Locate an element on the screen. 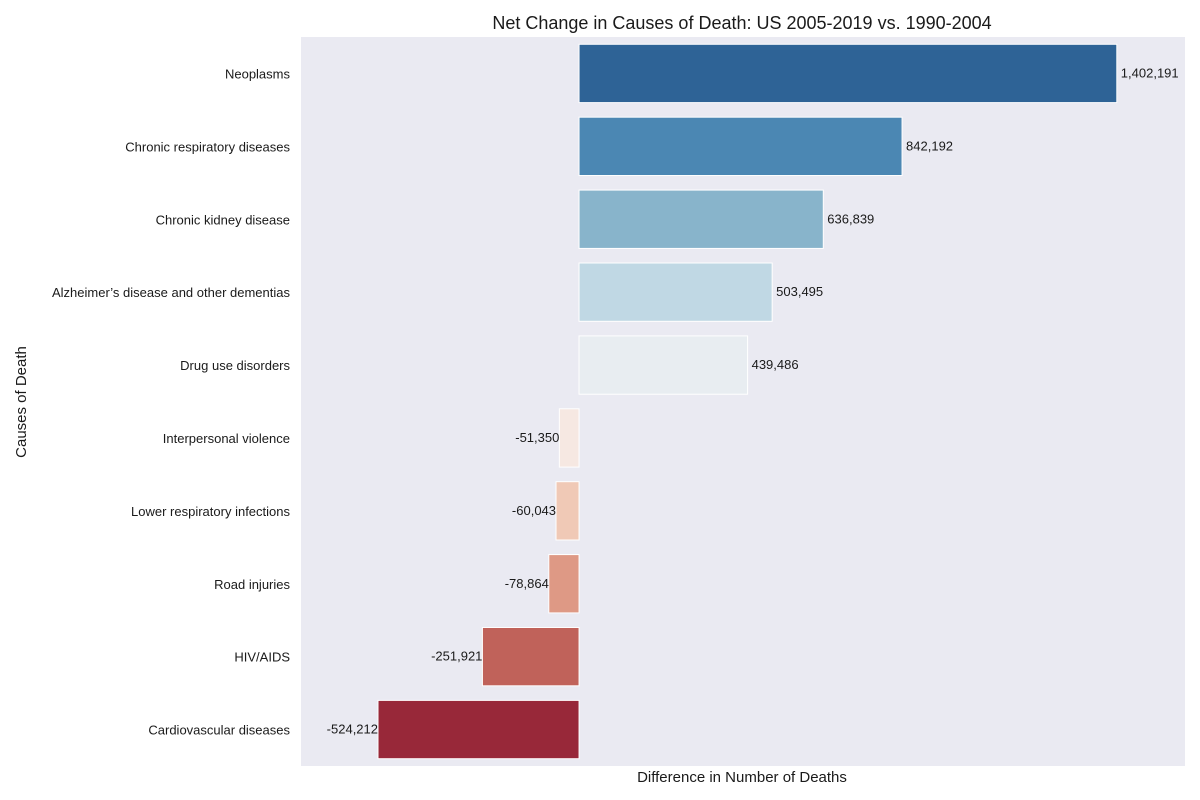 The height and width of the screenshot is (800, 1200). y-tick-label: Lower respiratory infections is located at coordinates (210, 511).